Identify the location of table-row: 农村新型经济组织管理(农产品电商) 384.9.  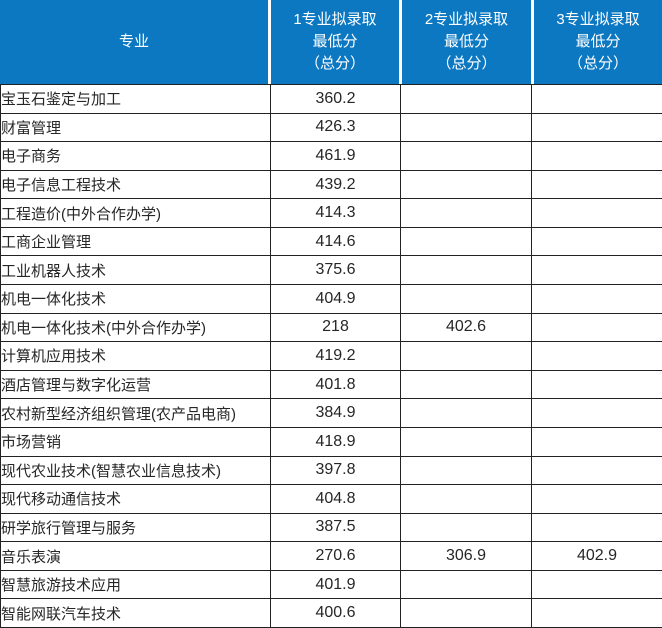
(331, 413).